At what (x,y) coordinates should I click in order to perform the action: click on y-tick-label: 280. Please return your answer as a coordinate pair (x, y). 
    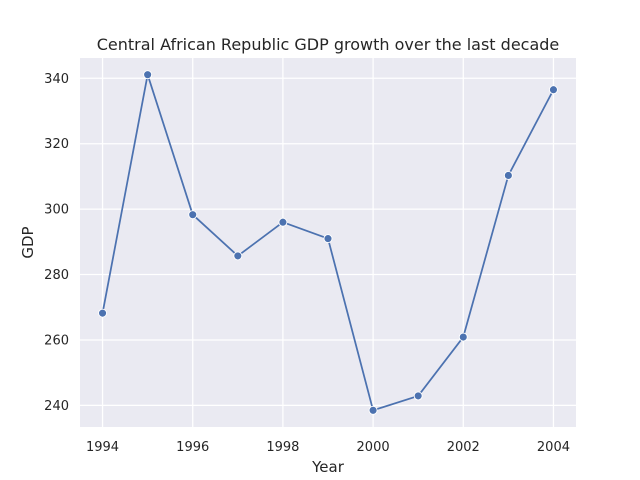
    Looking at the image, I should click on (56, 275).